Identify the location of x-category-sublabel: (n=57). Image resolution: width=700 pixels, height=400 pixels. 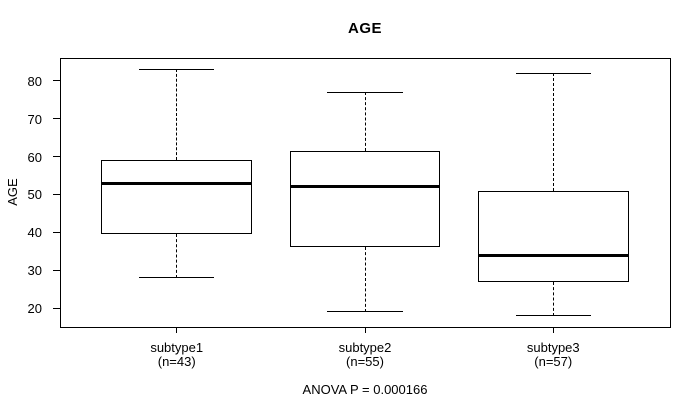
(553, 361).